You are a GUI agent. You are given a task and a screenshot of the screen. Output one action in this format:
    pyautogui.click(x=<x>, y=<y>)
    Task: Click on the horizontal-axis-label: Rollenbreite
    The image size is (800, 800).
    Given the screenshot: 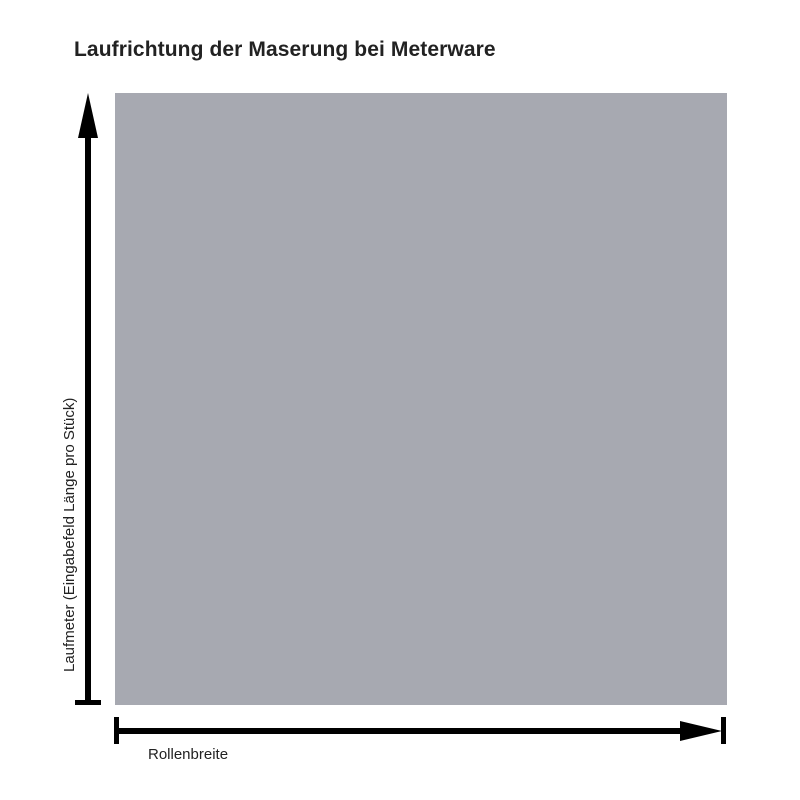 What is the action you would take?
    pyautogui.click(x=188, y=754)
    